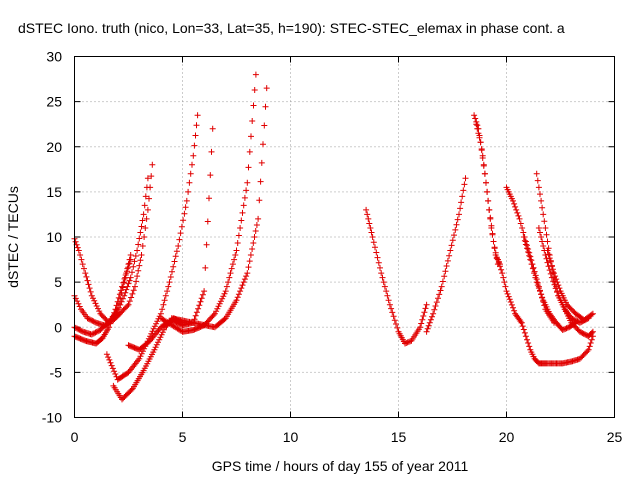 This screenshot has height=480, width=640. What do you see at coordinates (58, 327) in the screenshot?
I see `y-tick-label: 0` at bounding box center [58, 327].